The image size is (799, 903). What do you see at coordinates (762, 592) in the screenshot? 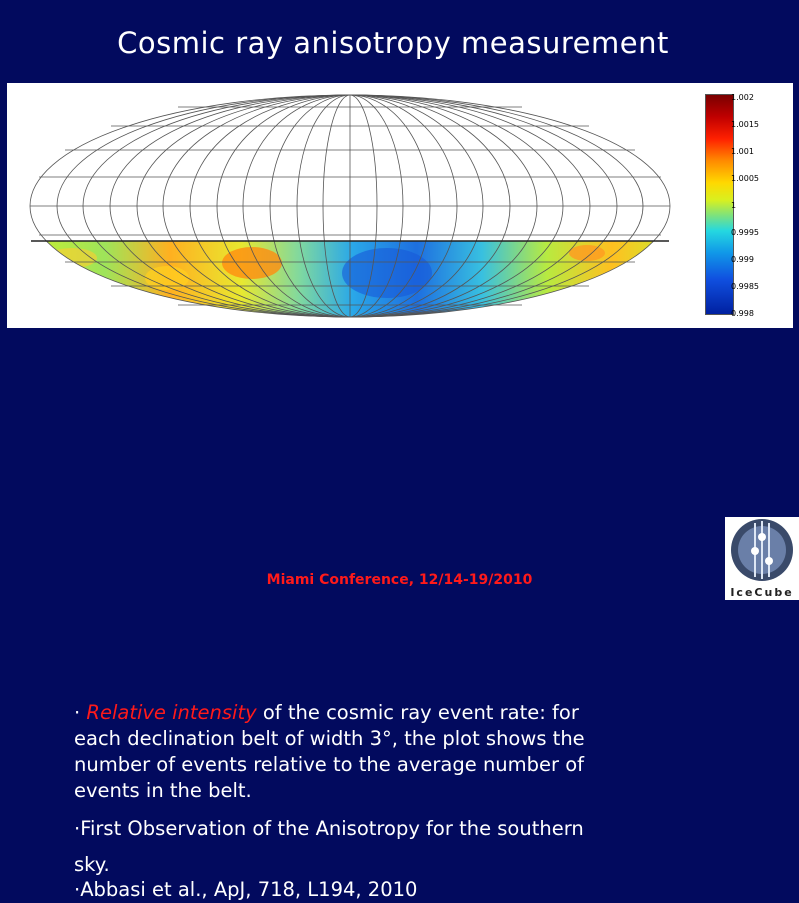
I see `logo-text: IceCube` at bounding box center [762, 592].